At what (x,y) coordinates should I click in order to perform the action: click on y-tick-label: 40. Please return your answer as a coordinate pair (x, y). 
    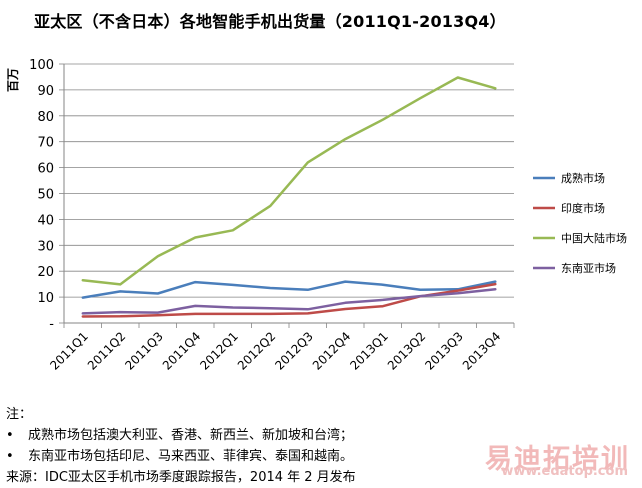
    Looking at the image, I should click on (45, 220).